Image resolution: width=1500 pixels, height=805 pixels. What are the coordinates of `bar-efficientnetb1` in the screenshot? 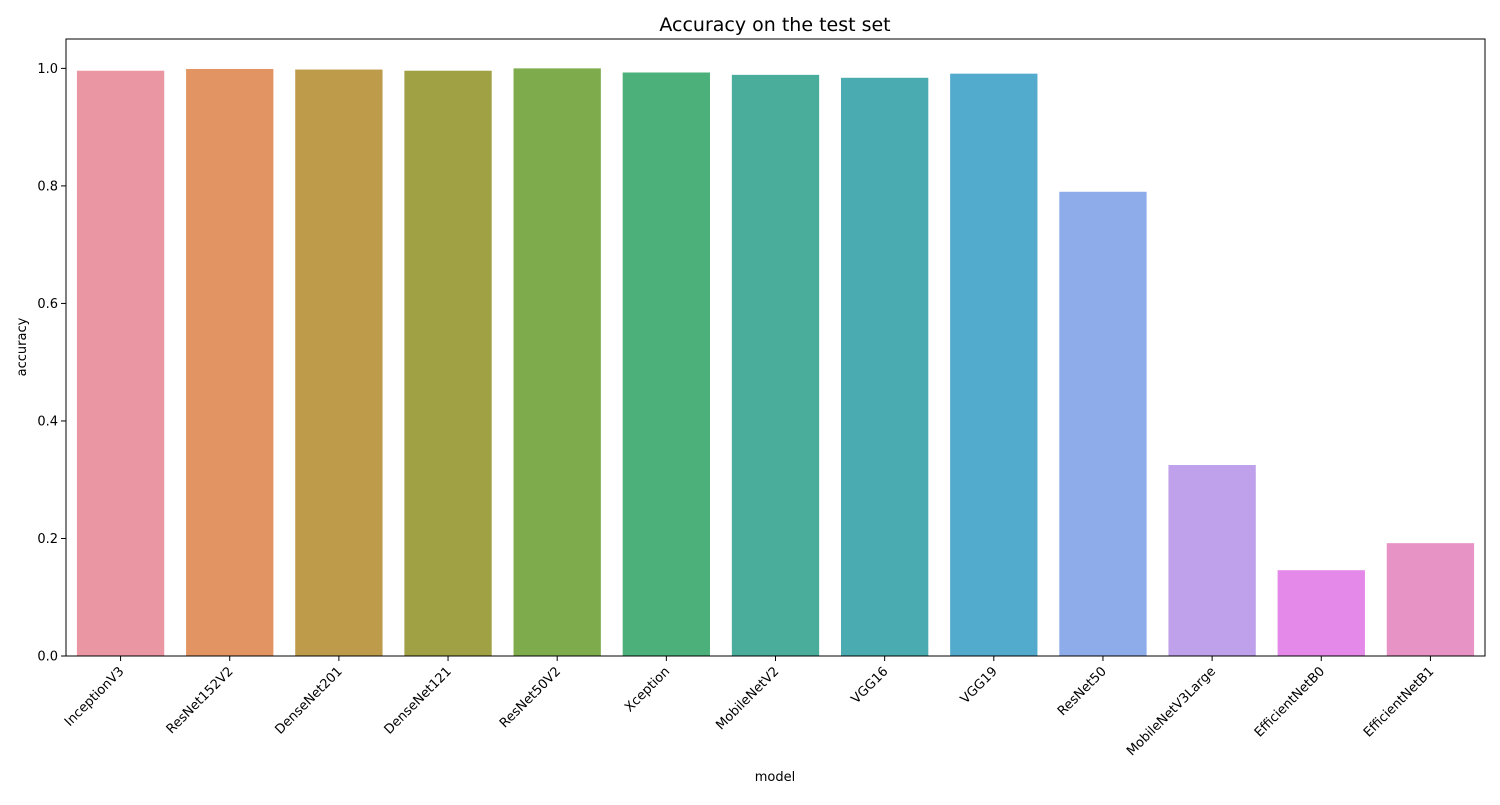 It's located at (1430, 599).